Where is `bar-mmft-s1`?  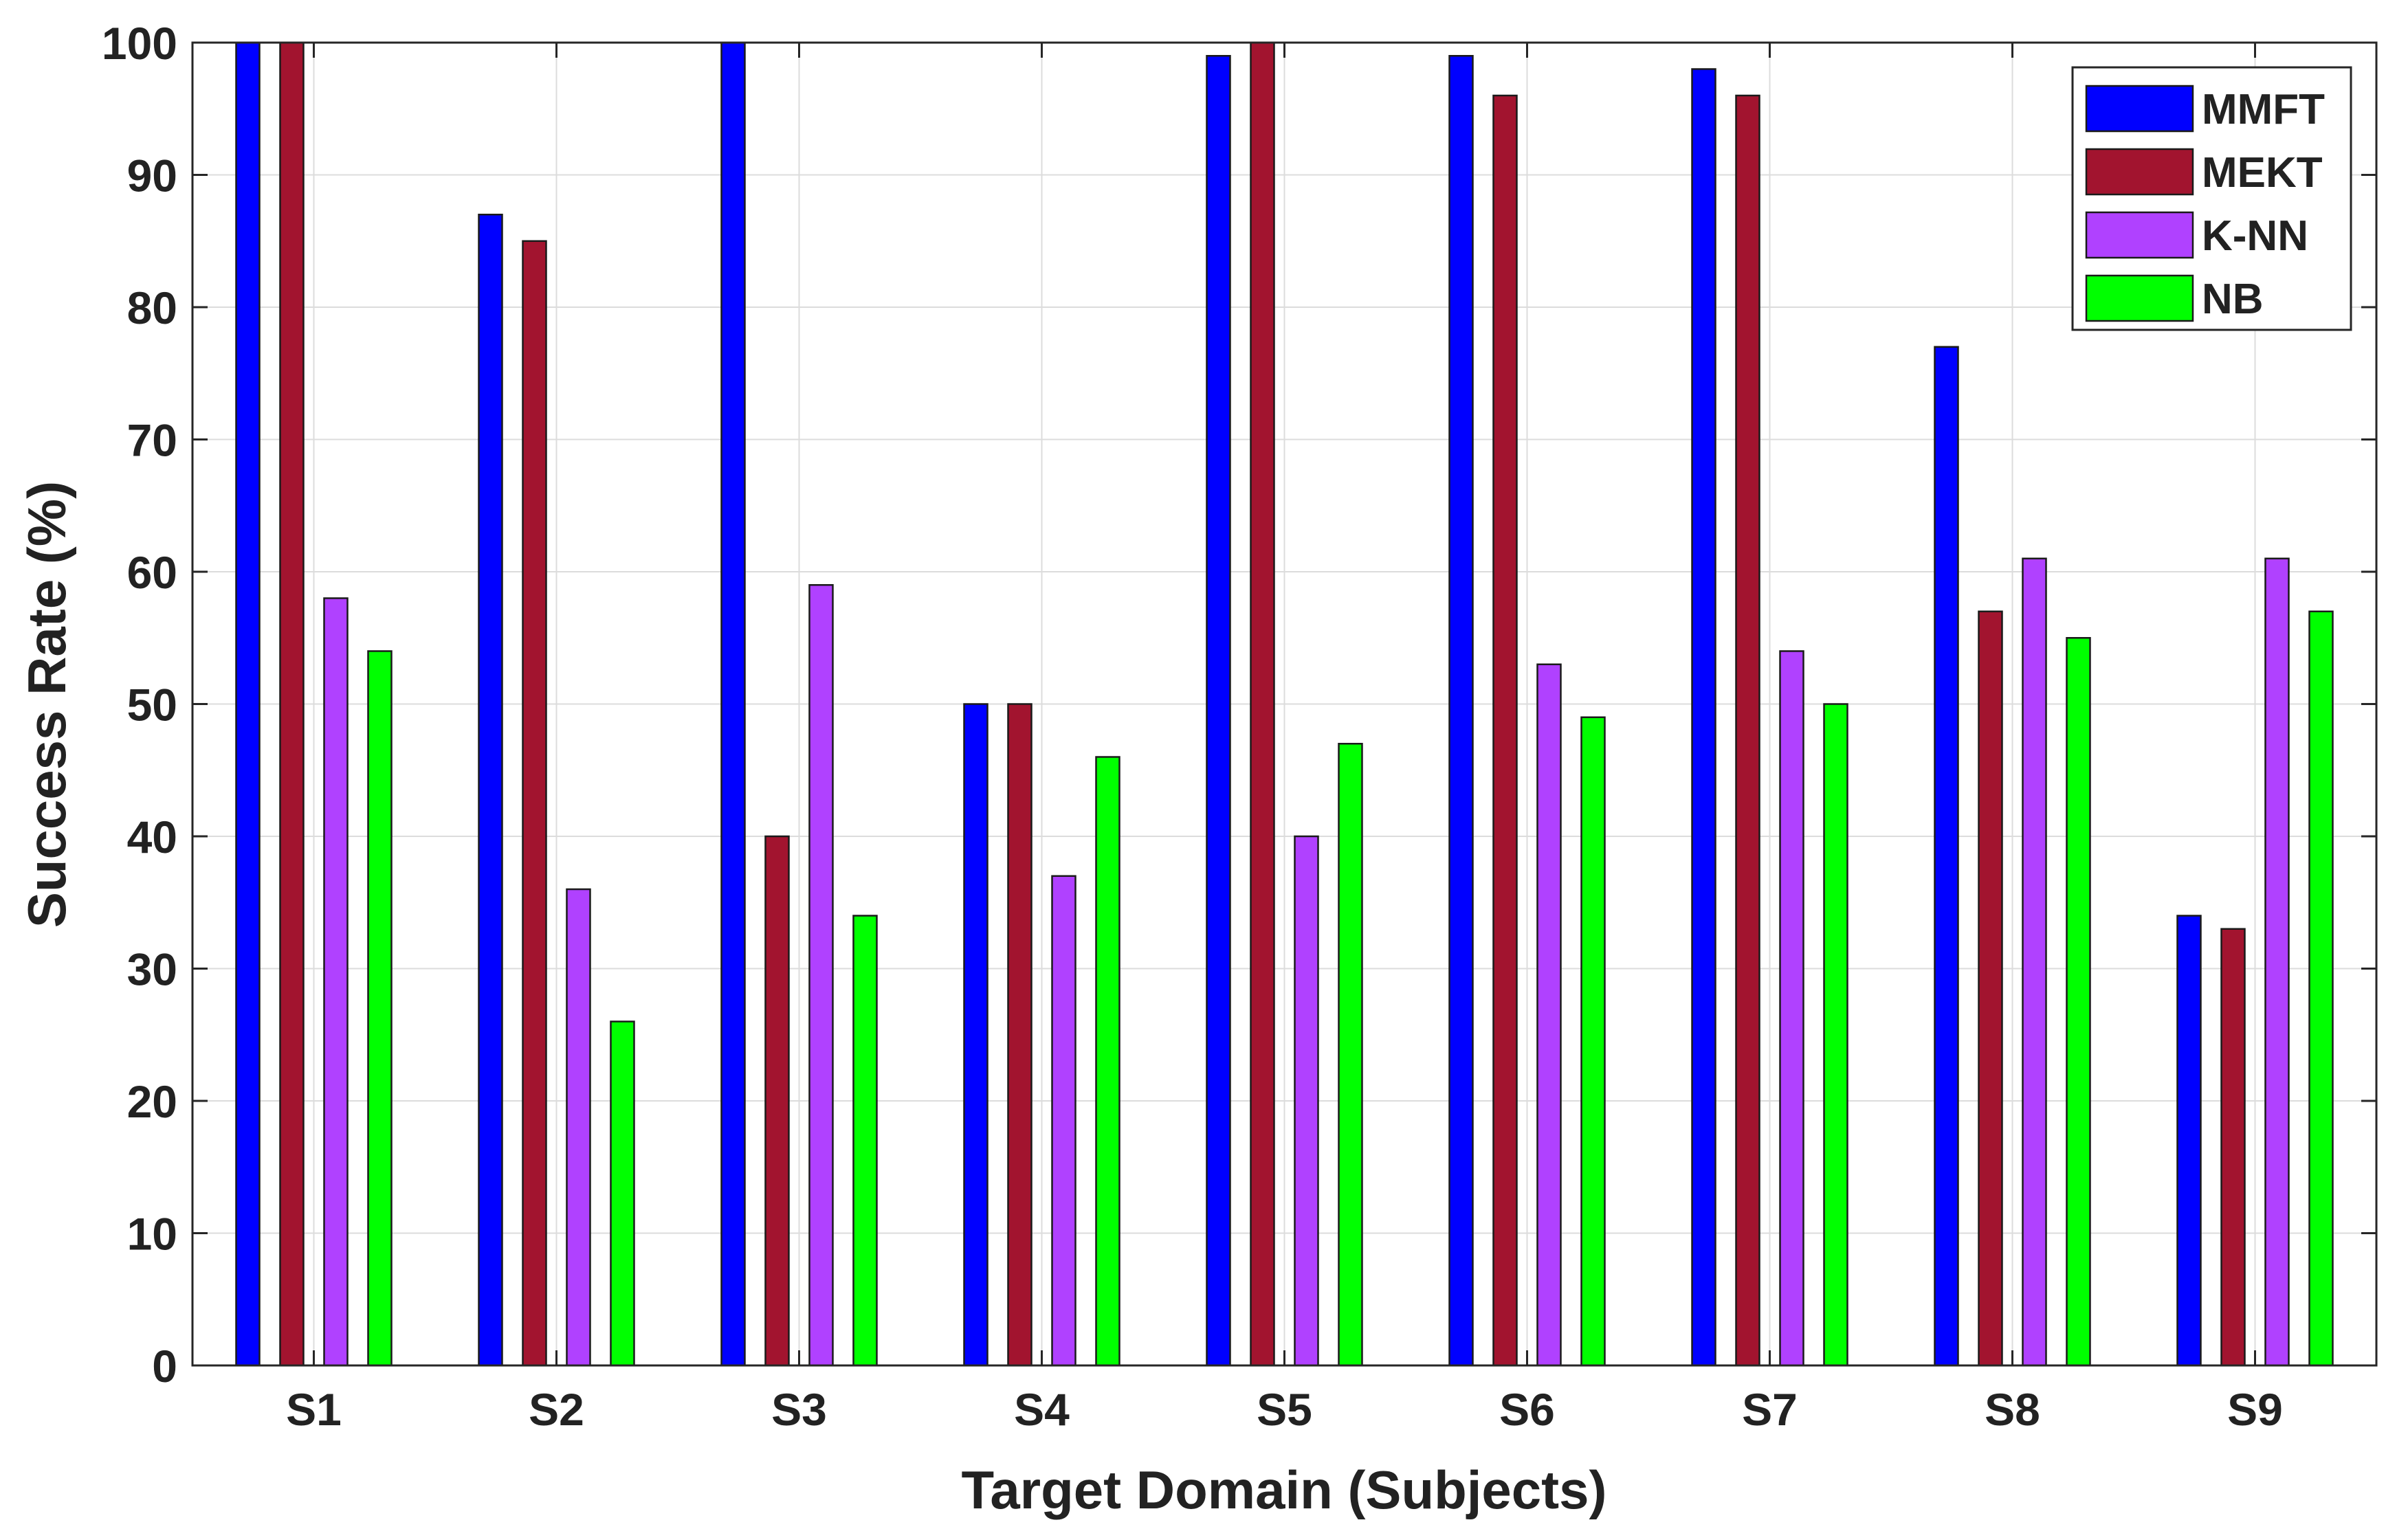
bar-mmft-s1 is located at coordinates (248, 704).